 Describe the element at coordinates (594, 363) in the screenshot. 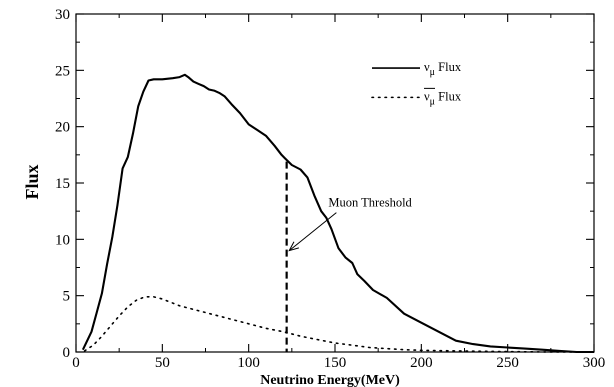

I see `x-tick-label: 300` at that location.